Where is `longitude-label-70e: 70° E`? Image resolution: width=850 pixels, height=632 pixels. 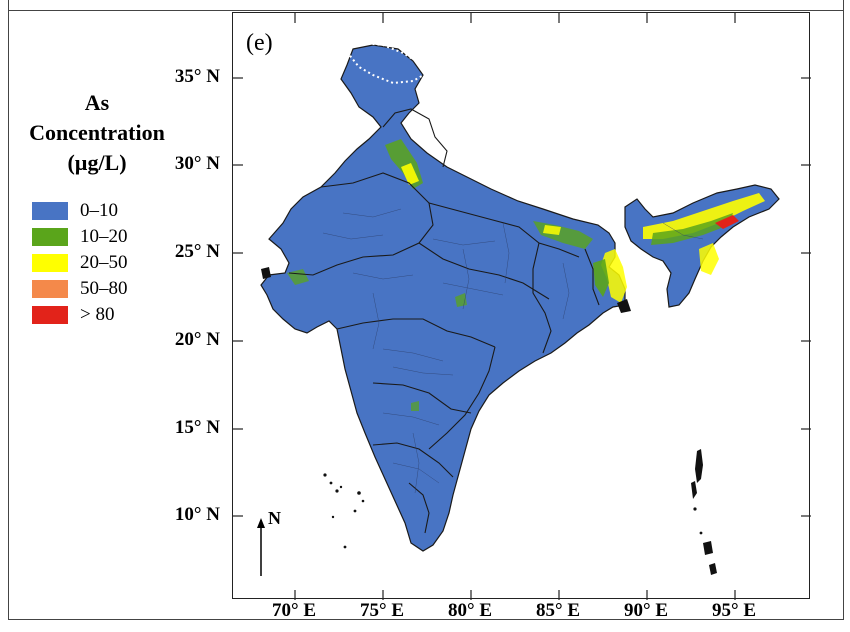 longitude-label-70e: 70° E is located at coordinates (294, 610).